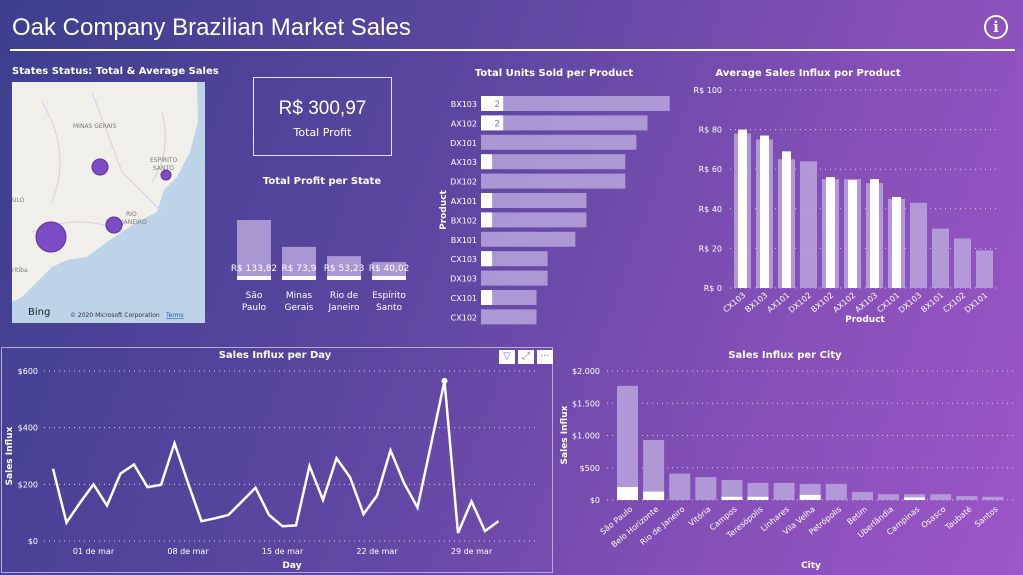  Describe the element at coordinates (934, 517) in the screenshot. I see `category-label: Osasco` at that location.